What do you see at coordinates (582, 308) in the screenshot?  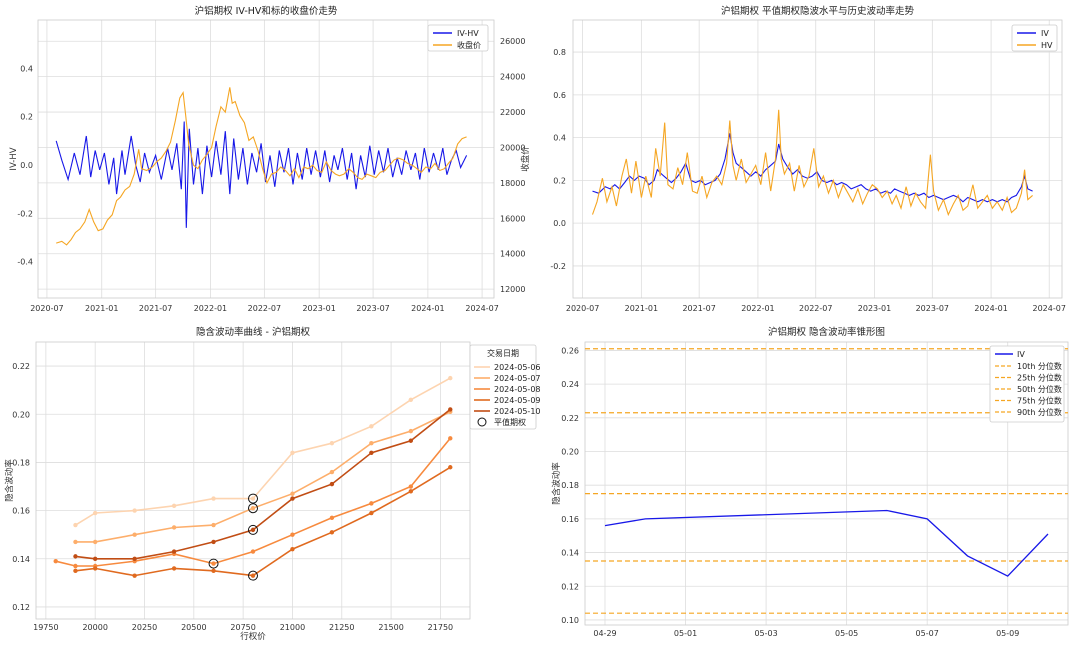 I see `x-tick-label: 2020-07` at bounding box center [582, 308].